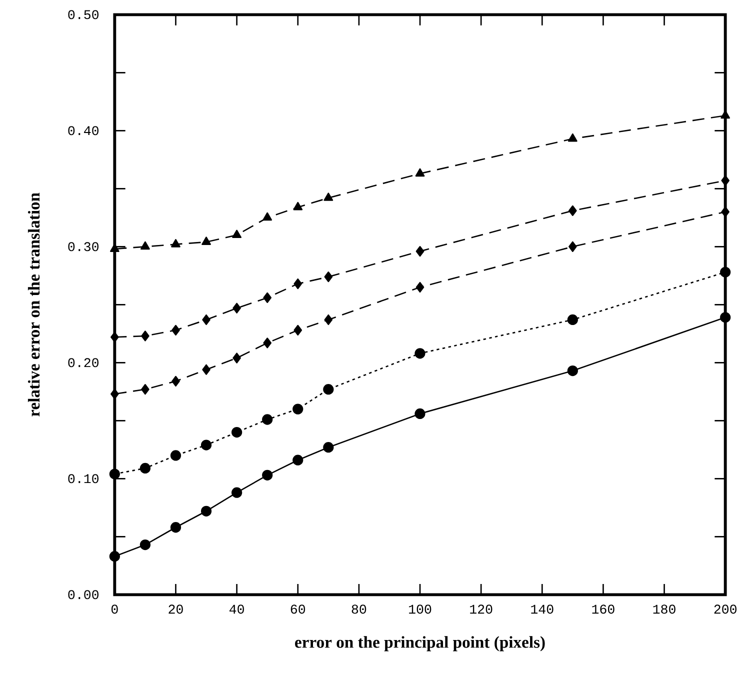  What do you see at coordinates (603, 609) in the screenshot?
I see `x-tick-label: 160` at bounding box center [603, 609].